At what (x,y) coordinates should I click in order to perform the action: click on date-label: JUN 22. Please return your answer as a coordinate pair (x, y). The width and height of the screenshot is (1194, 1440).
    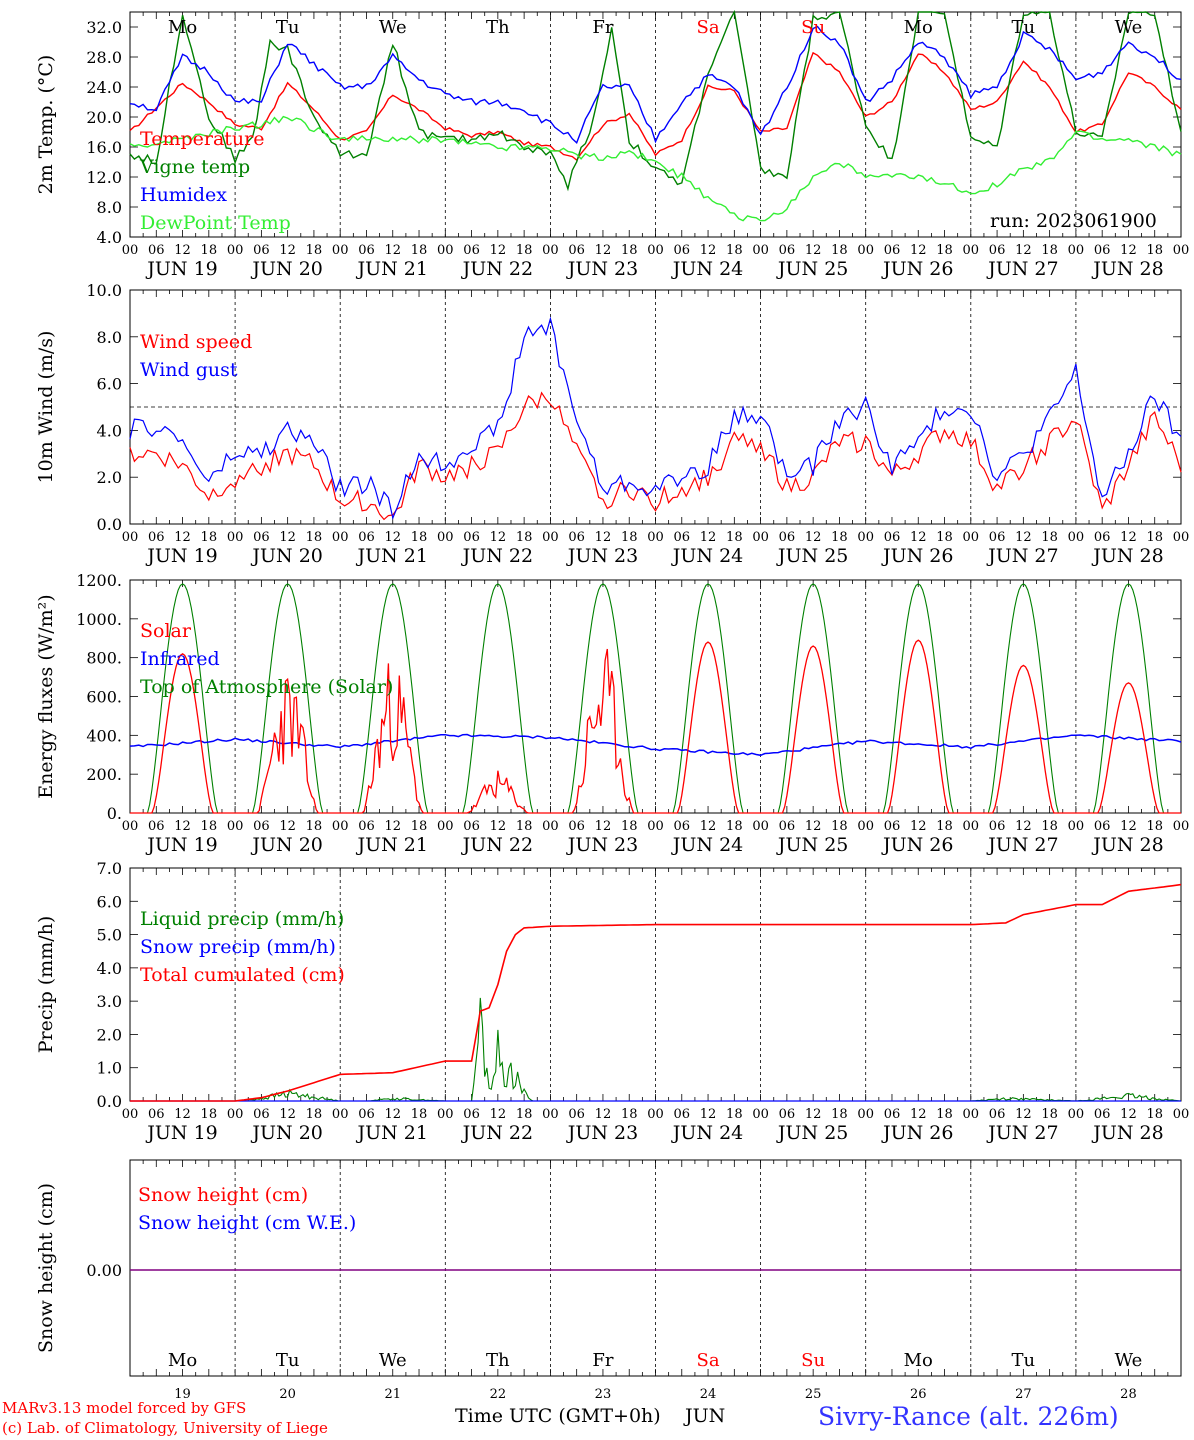
    Looking at the image, I should click on (497, 845).